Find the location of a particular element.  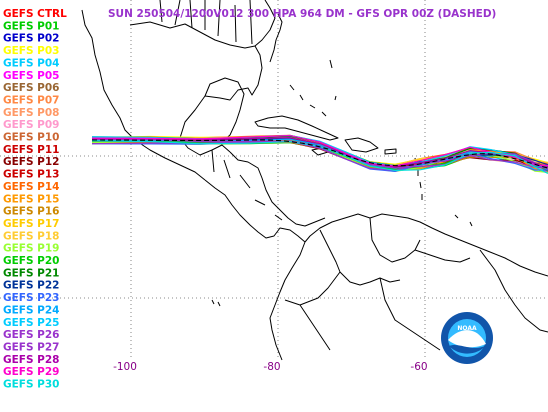

longitude-tick-labels: -100 -80 -60 is located at coordinates (270, 367).